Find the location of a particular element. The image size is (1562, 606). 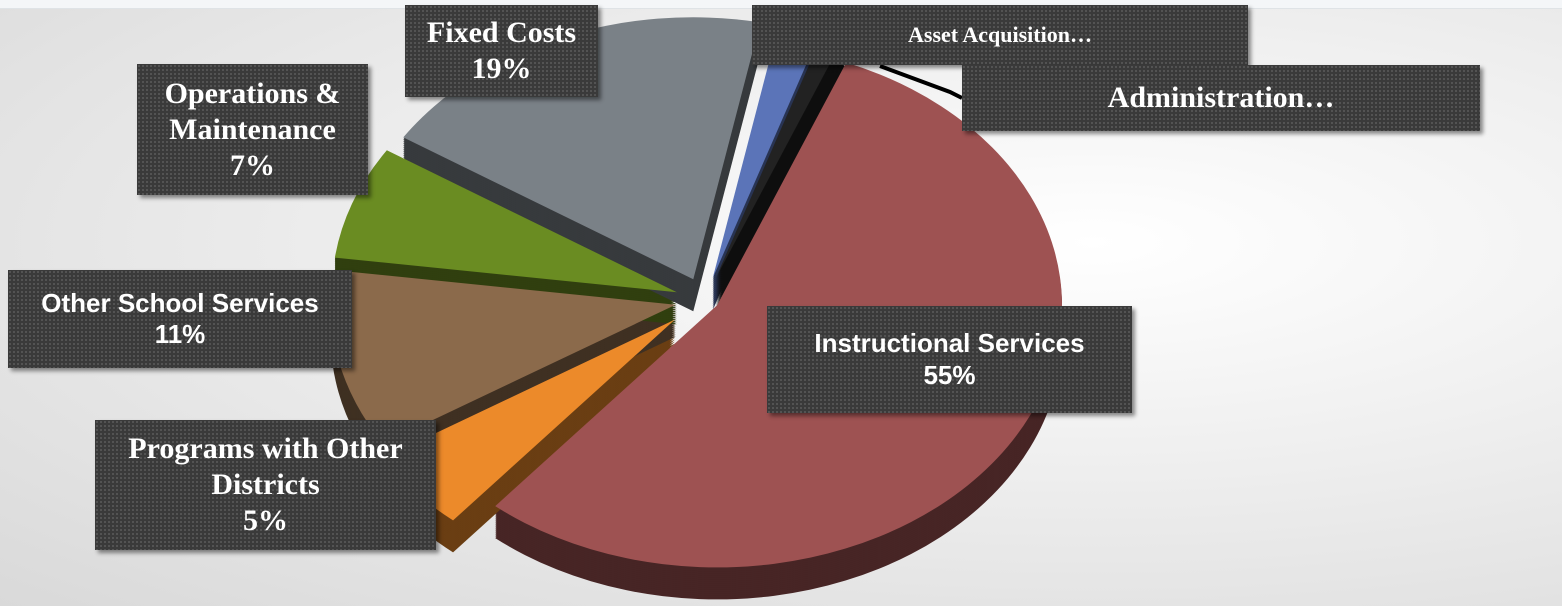

data-label: Instructional Services 55% is located at coordinates (949, 359).